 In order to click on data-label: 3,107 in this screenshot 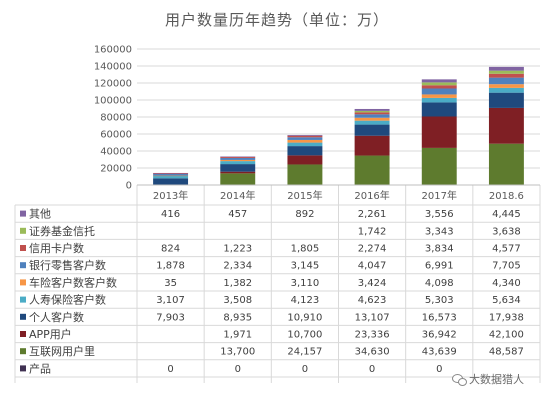, I will do `click(170, 300)`.